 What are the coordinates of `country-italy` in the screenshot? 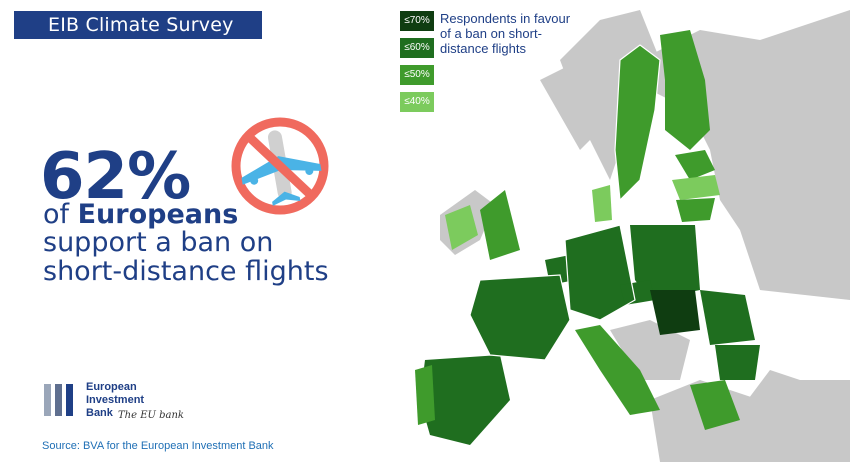 It's located at (617, 370).